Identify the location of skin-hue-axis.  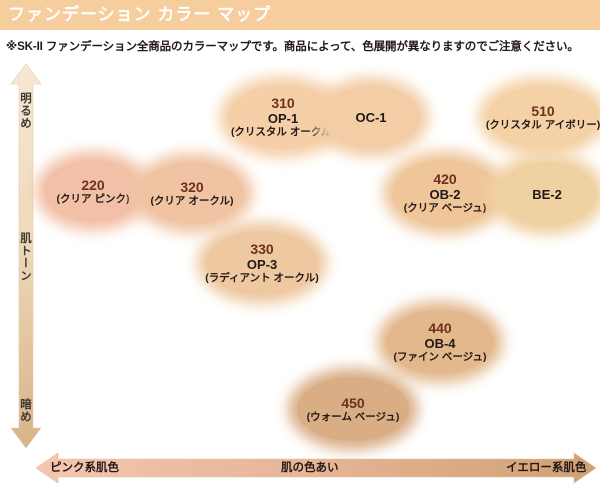
(316, 468).